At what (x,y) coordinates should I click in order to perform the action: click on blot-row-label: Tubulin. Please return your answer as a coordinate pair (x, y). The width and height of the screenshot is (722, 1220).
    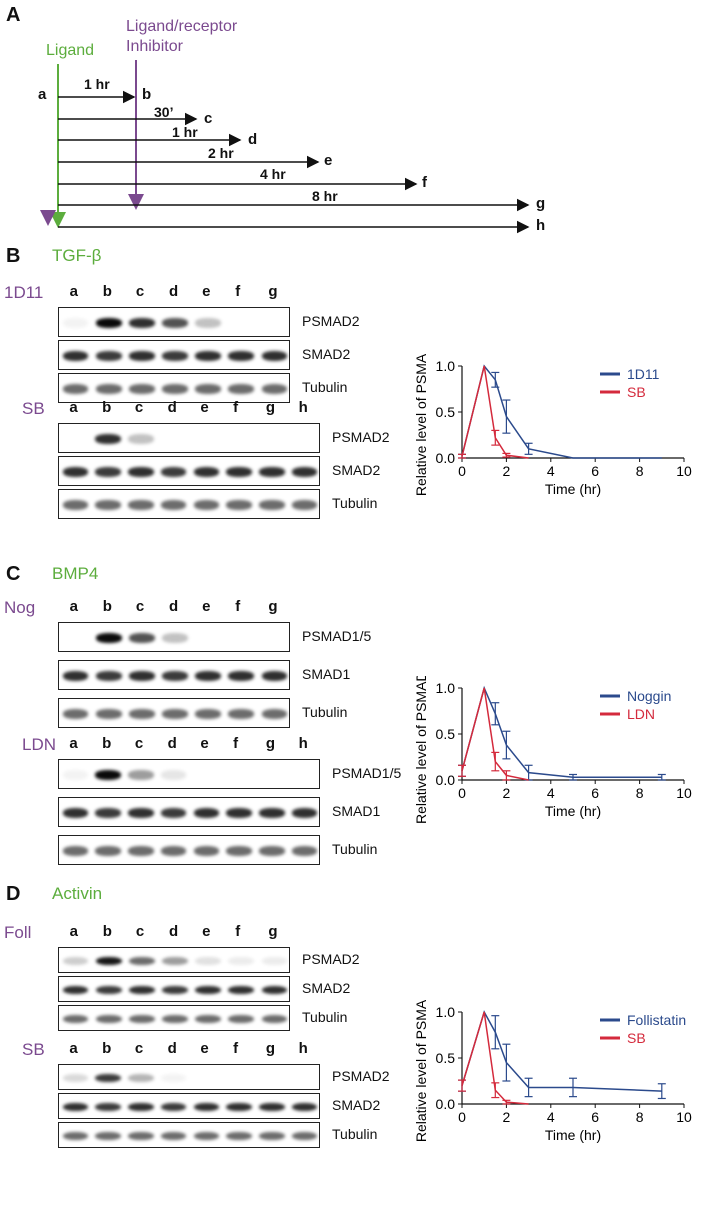
    Looking at the image, I should click on (325, 712).